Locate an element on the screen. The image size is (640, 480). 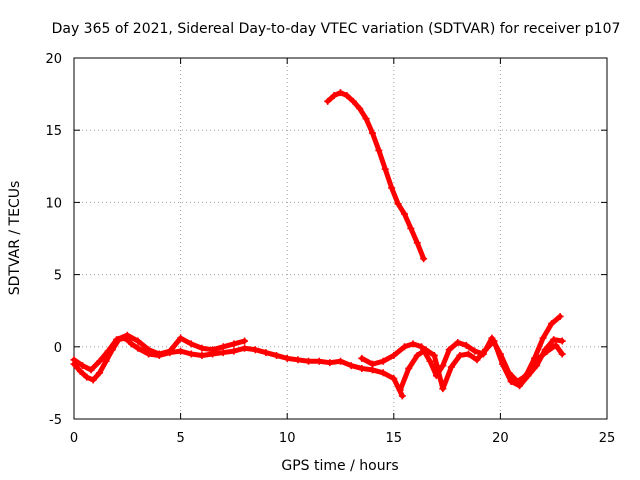
x-tick-label: 20 is located at coordinates (500, 438).